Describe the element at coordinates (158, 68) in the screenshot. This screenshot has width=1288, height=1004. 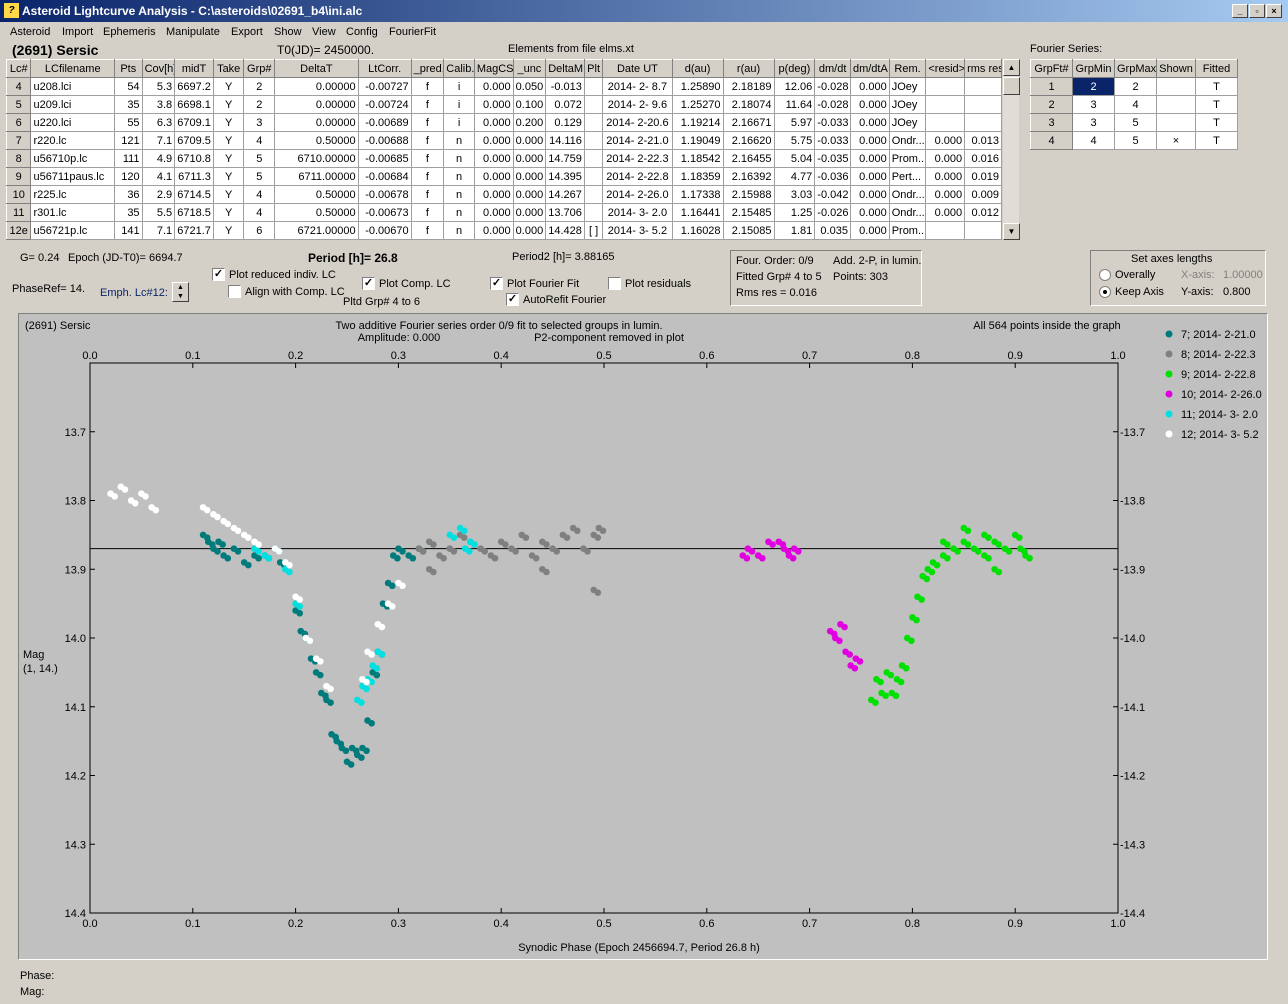
I see `column-header: Cov[h]` at that location.